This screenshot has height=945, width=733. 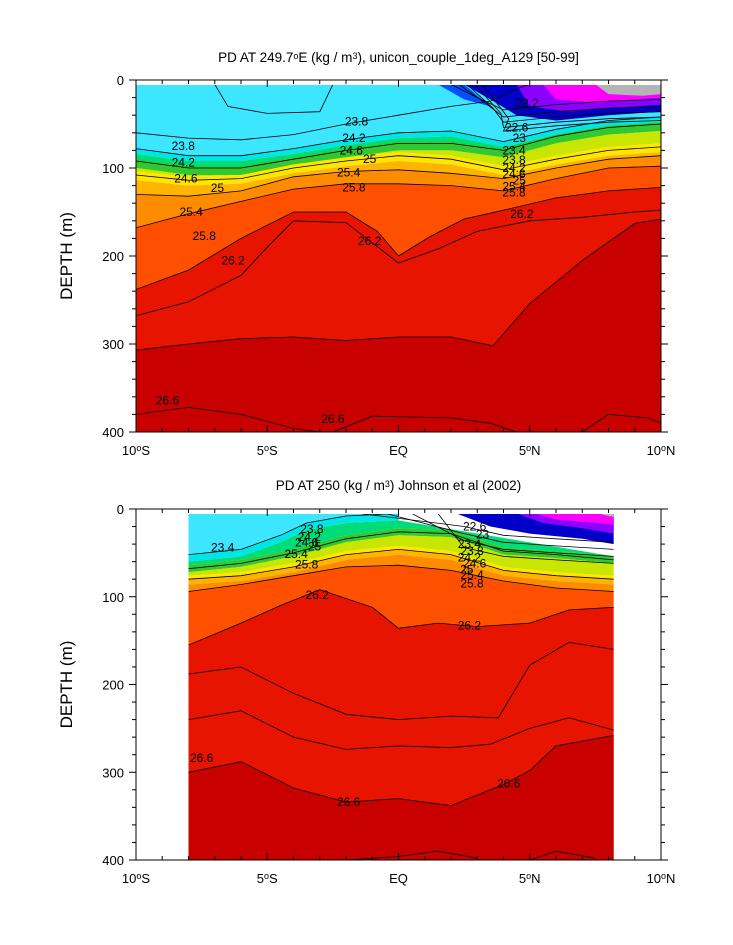 I want to click on title-text: PD AT 250 (kg / m, so click(x=330, y=485).